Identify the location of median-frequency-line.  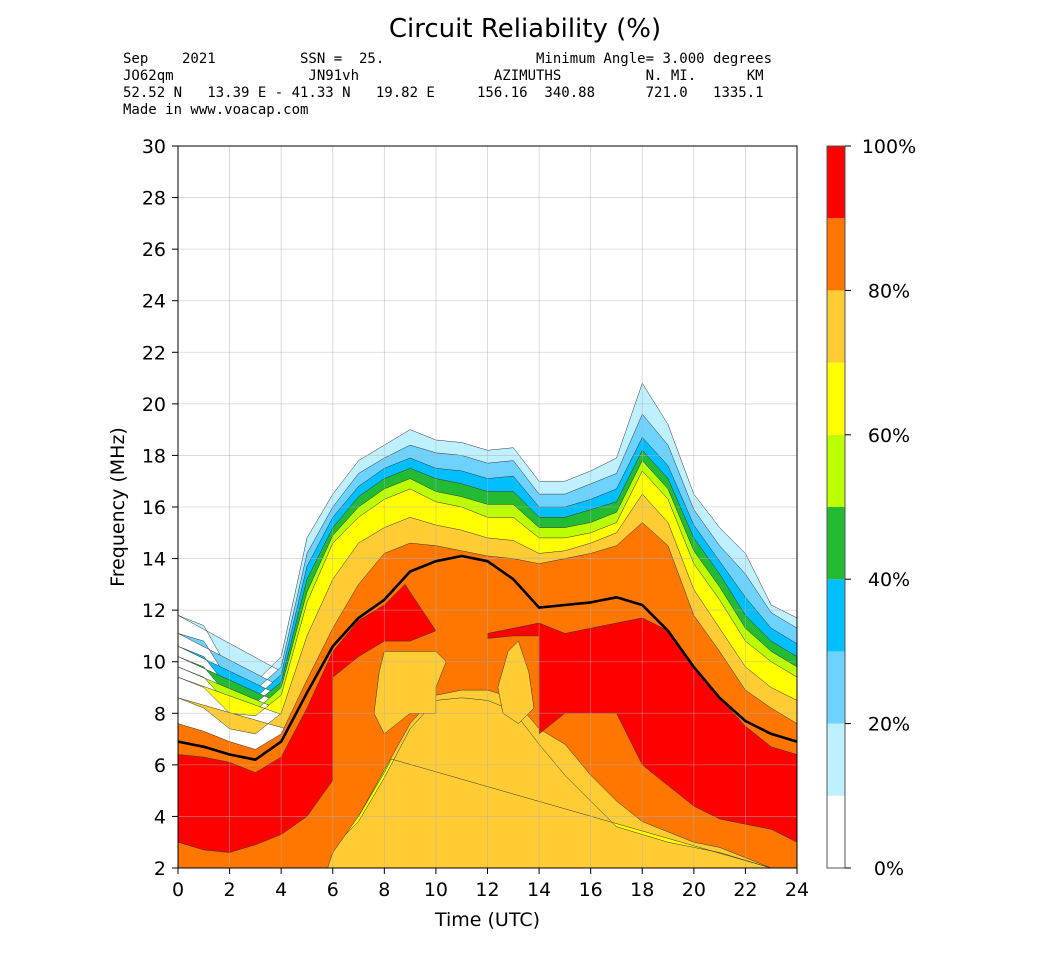
(487, 658).